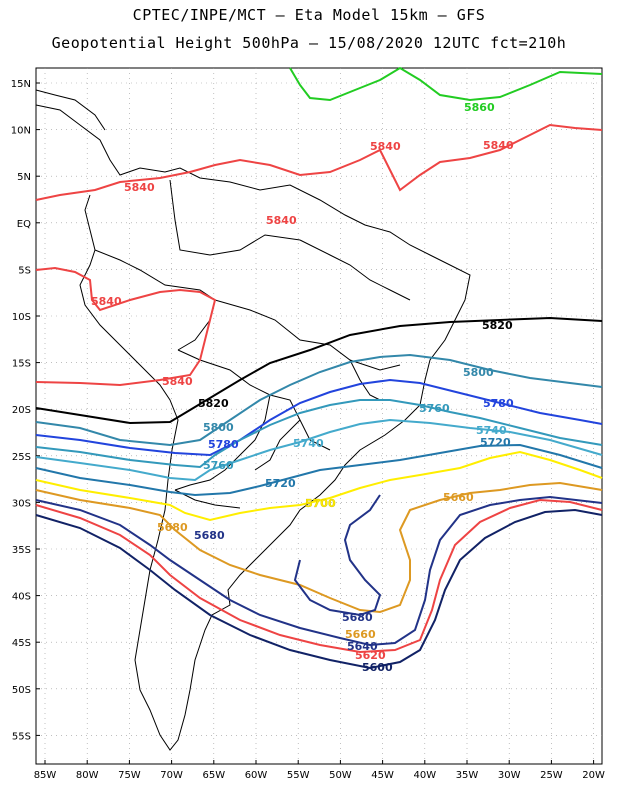 This screenshot has height=800, width=618. What do you see at coordinates (24, 224) in the screenshot?
I see `lat-label: EQ` at bounding box center [24, 224].